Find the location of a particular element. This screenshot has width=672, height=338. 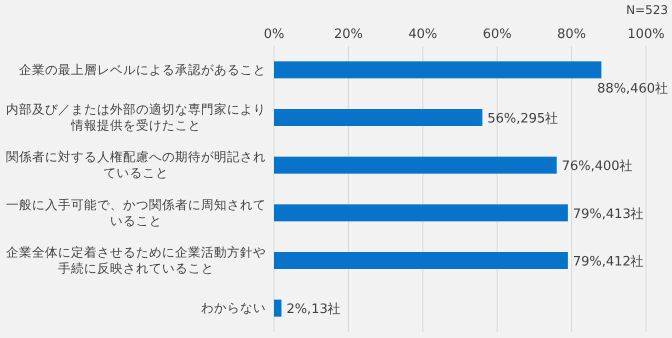

x-tick-label: 0% is located at coordinates (274, 34).